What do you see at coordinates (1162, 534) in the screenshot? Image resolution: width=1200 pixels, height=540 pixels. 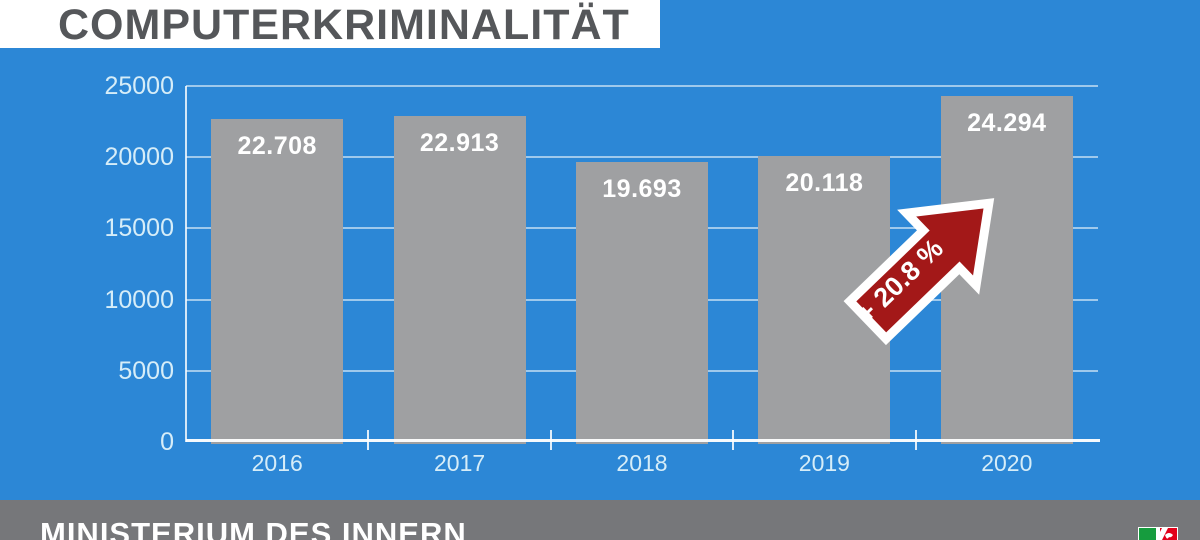 I see `nrw-logo-white-slash` at bounding box center [1162, 534].